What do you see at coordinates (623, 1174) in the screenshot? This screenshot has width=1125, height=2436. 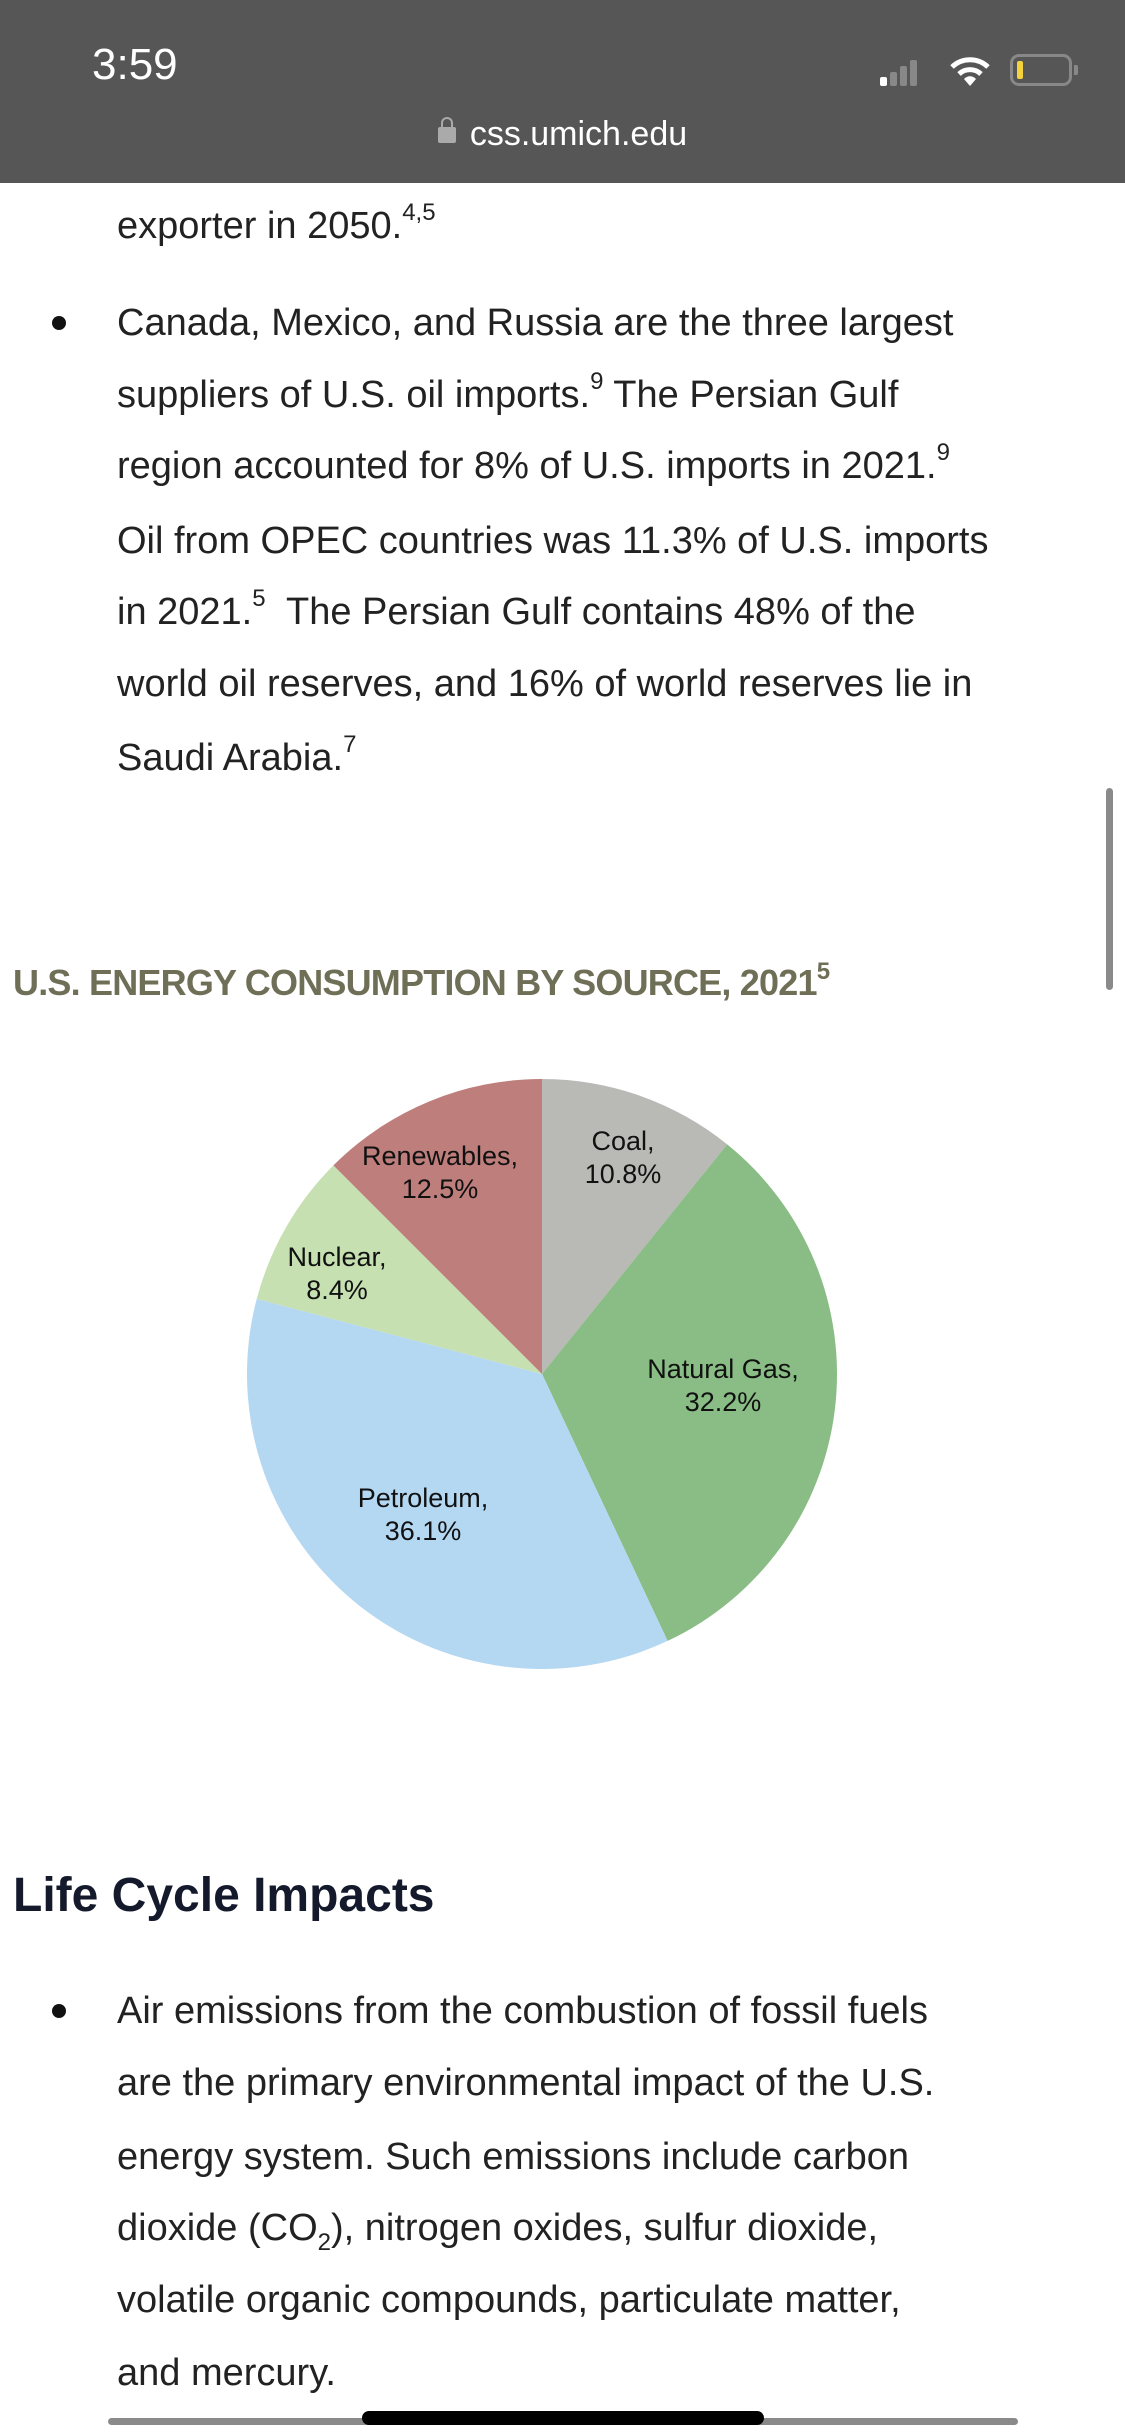 I see `pie-label-value: 10.8%` at bounding box center [623, 1174].